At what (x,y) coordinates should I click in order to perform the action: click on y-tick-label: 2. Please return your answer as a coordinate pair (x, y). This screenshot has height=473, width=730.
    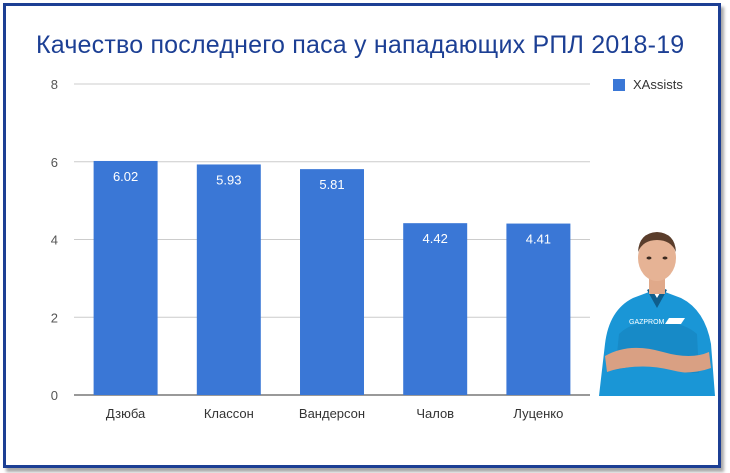
    Looking at the image, I should click on (54, 317).